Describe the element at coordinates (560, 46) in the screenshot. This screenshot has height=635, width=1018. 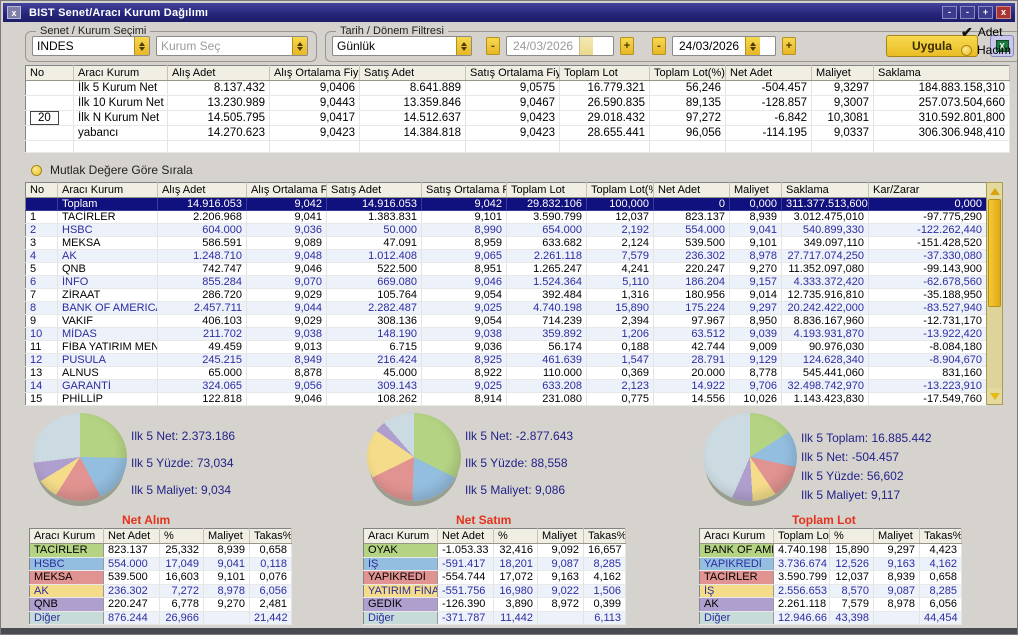
I see `date-from-field: 24/03/2026` at that location.